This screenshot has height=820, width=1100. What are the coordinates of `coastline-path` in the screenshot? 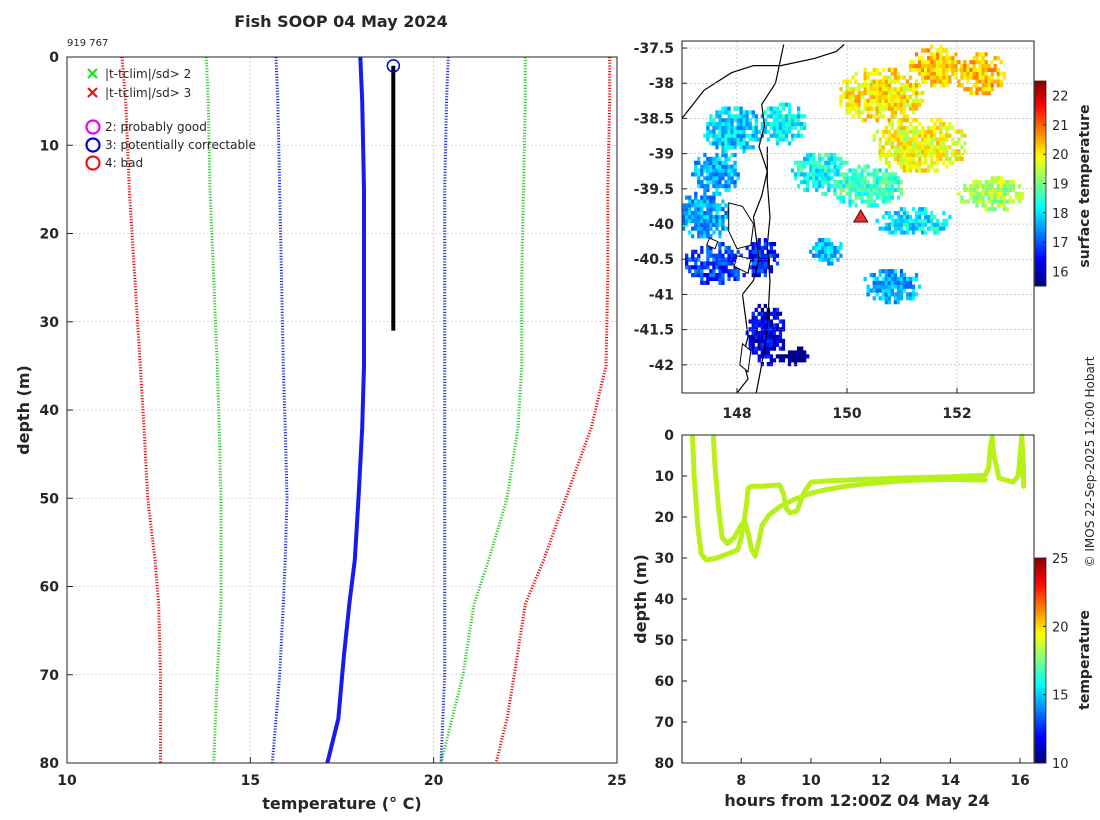 It's located at (763, 269).